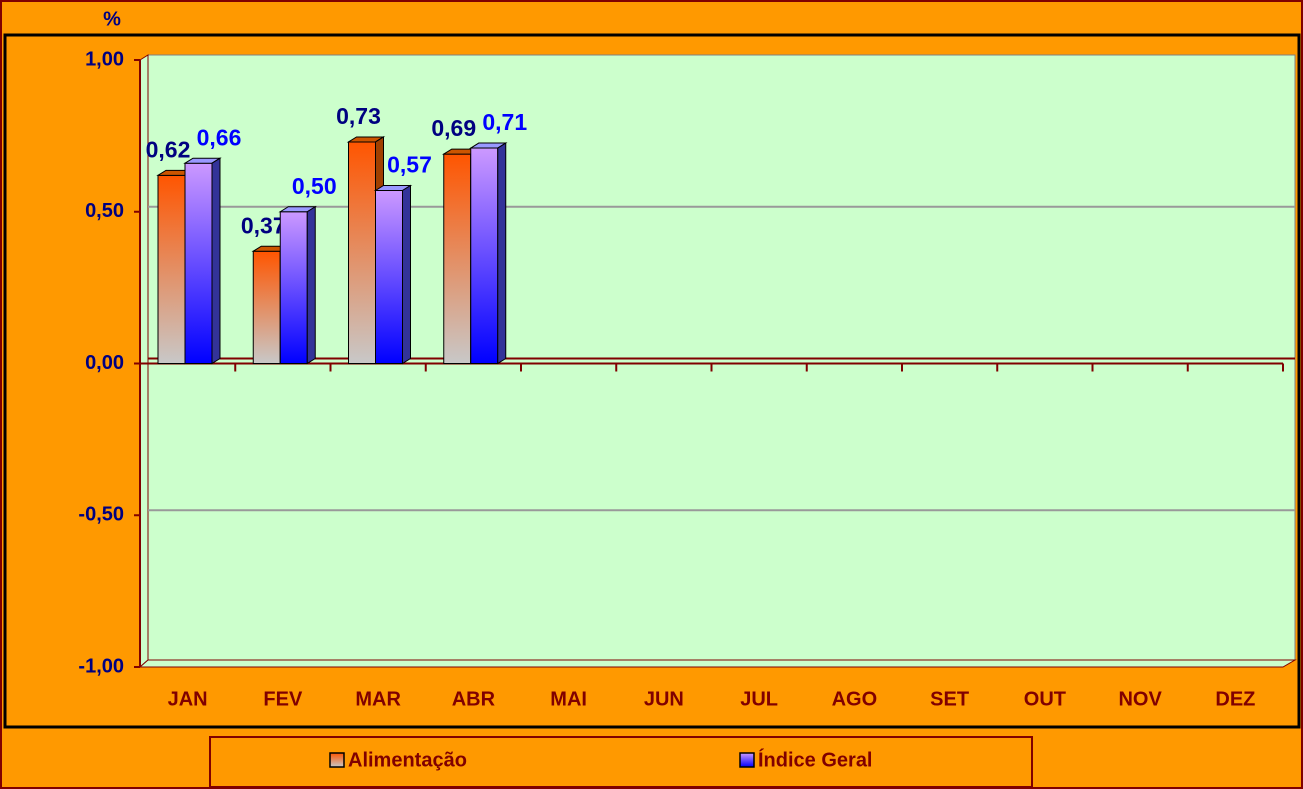  I want to click on x-tick-label: AGO, so click(855, 699).